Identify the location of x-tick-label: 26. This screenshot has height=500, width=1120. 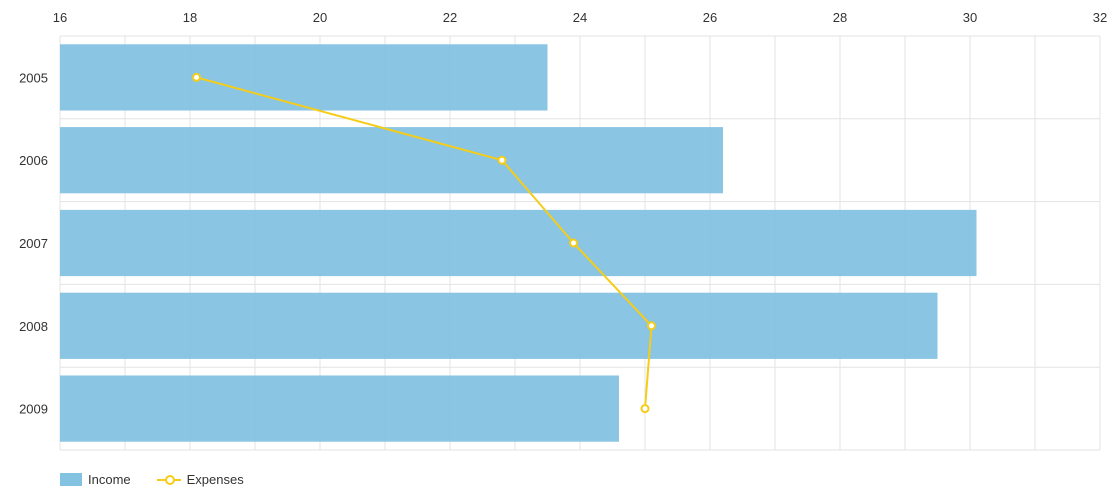
(710, 17).